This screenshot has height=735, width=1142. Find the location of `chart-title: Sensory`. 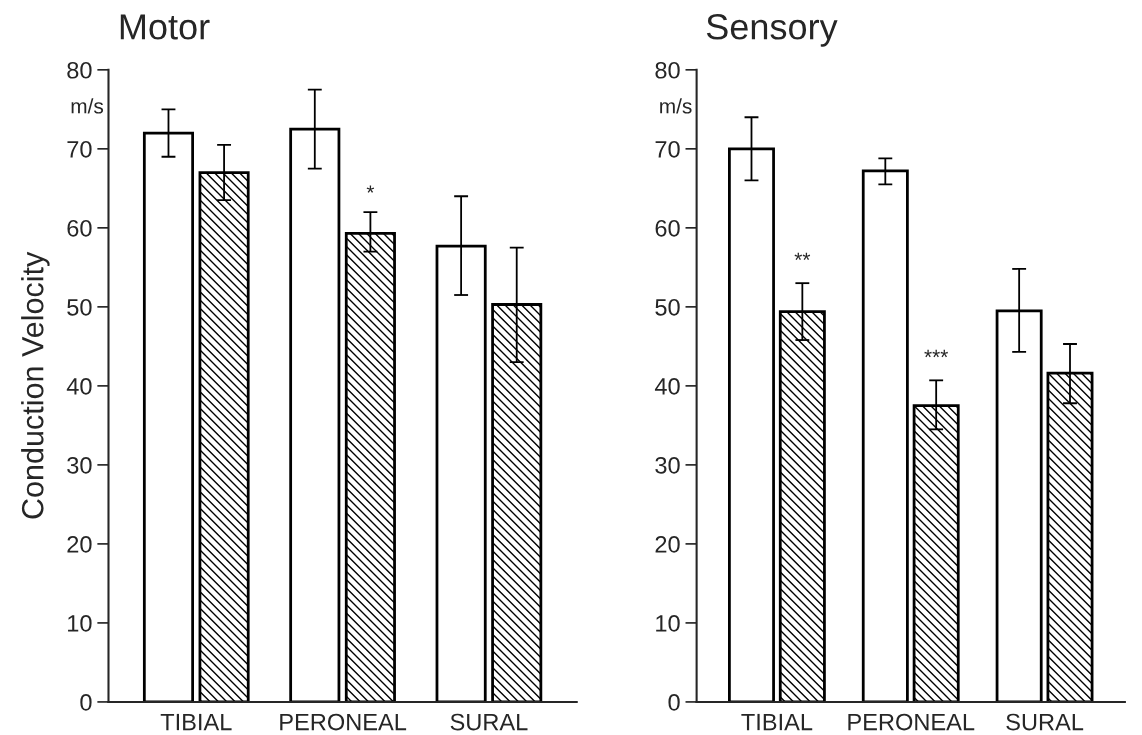

chart-title: Sensory is located at coordinates (772, 30).